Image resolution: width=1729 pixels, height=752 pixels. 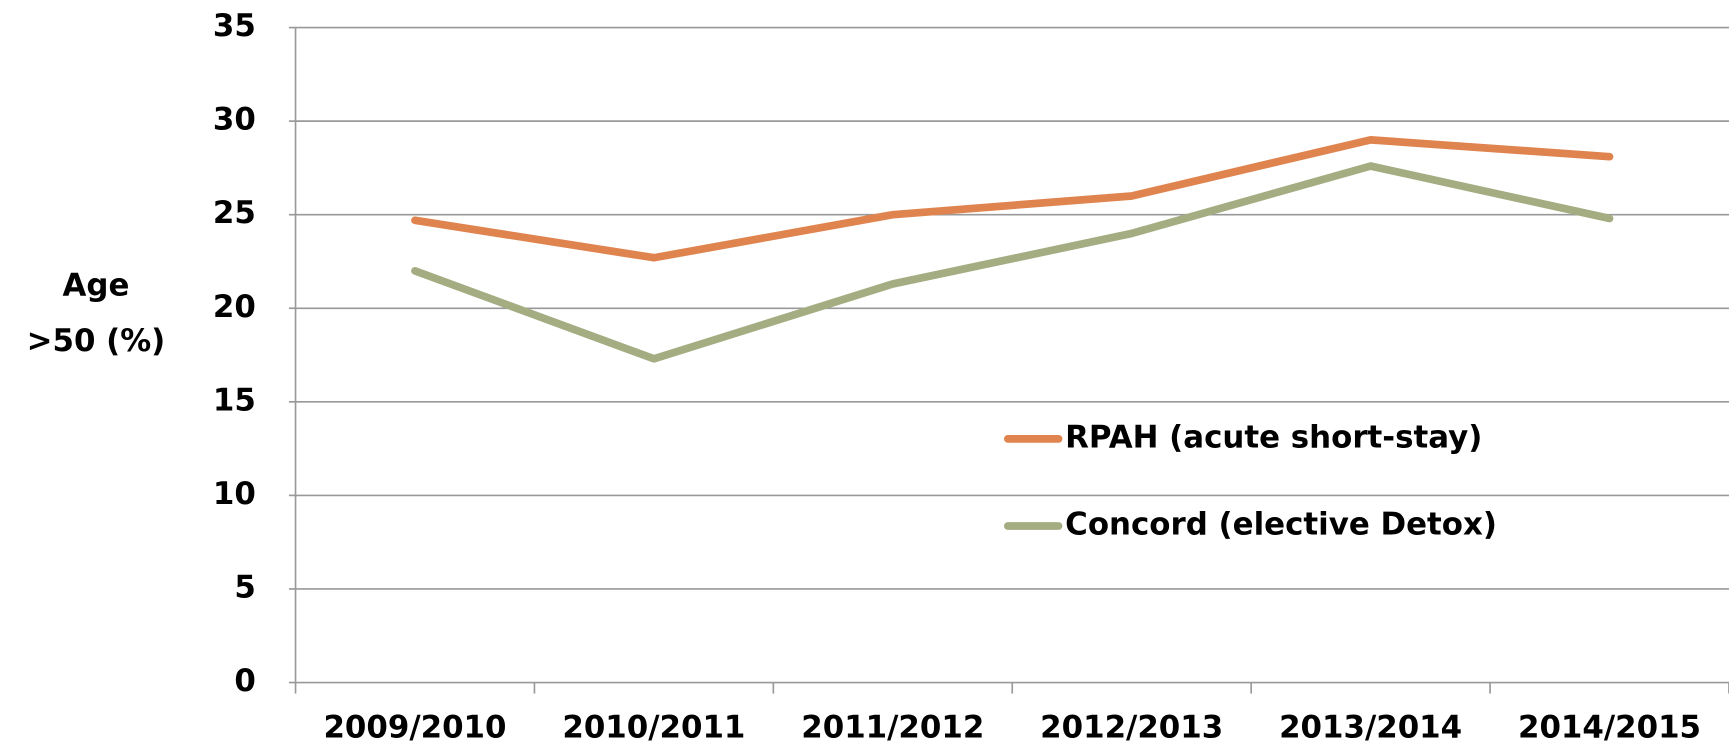 I want to click on series-line, so click(x=1012, y=198).